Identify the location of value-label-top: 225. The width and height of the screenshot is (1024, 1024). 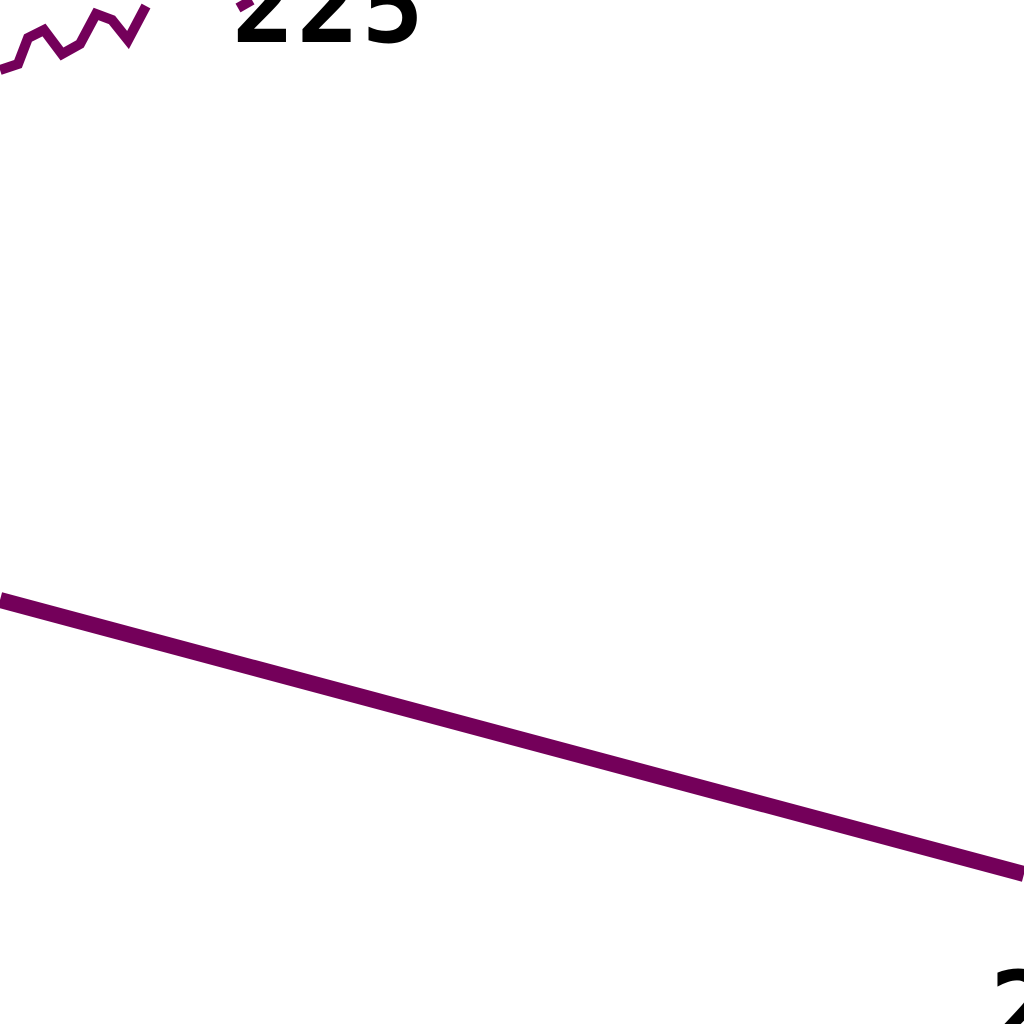
(329, 29).